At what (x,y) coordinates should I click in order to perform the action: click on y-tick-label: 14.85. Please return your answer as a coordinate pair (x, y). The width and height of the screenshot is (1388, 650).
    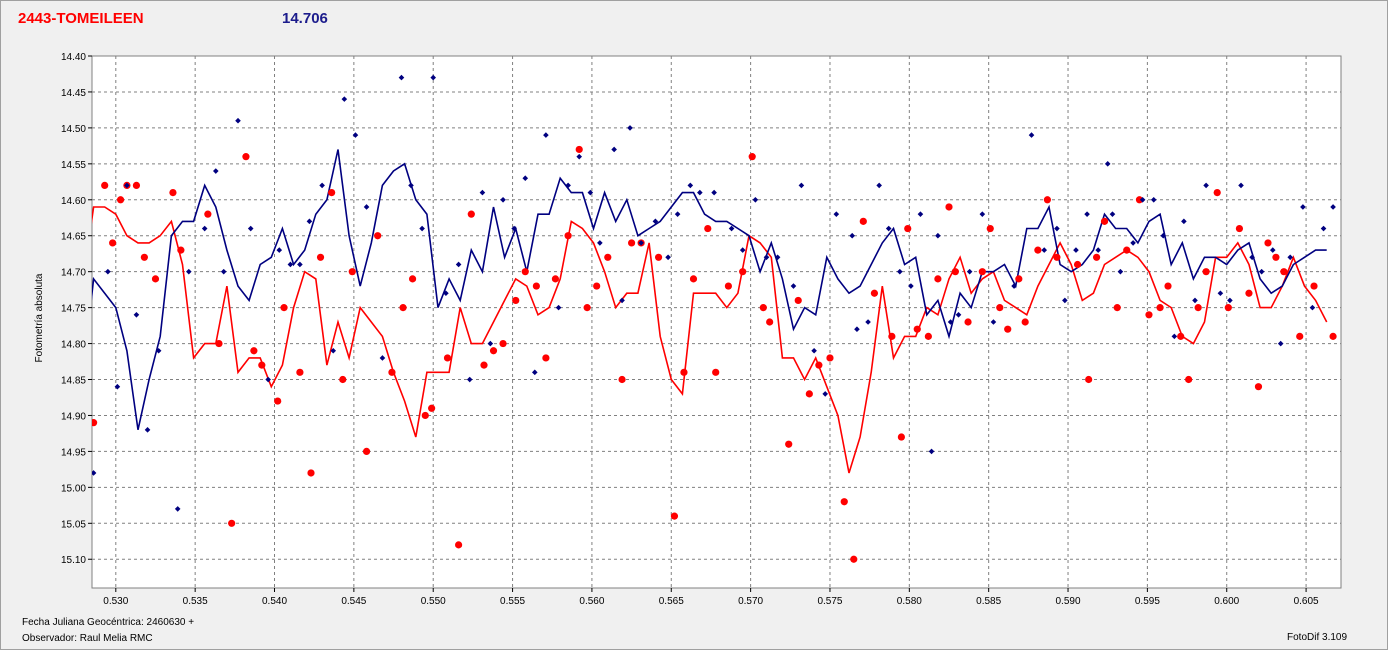
    Looking at the image, I should click on (73, 381).